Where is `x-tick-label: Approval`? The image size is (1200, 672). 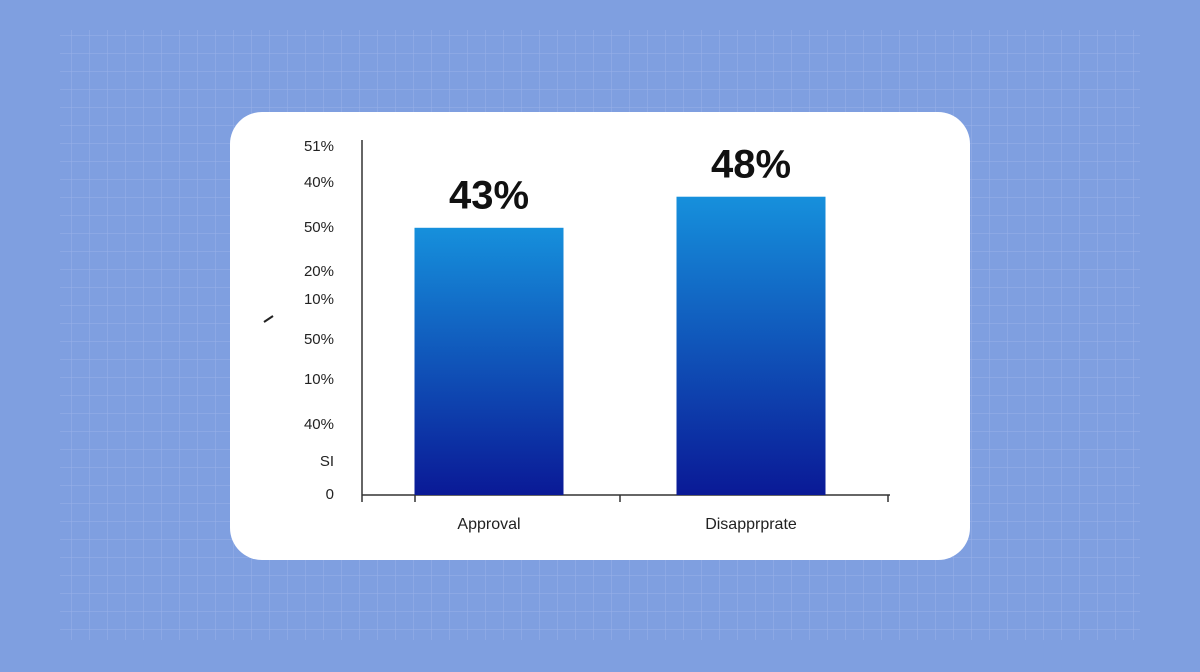 x-tick-label: Approval is located at coordinates (488, 524).